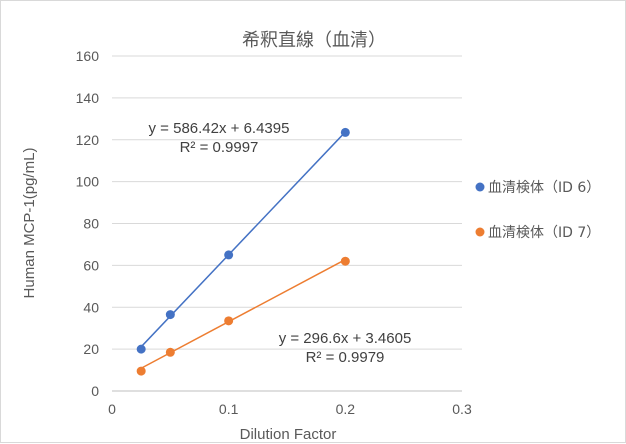  Describe the element at coordinates (91, 265) in the screenshot. I see `y-tick-label: 60` at that location.